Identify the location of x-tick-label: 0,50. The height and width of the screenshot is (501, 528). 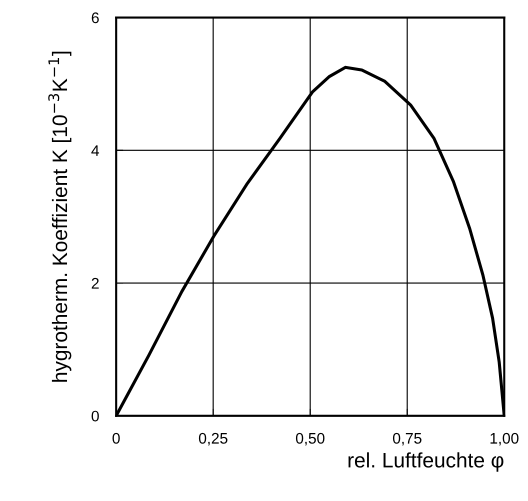
(310, 439).